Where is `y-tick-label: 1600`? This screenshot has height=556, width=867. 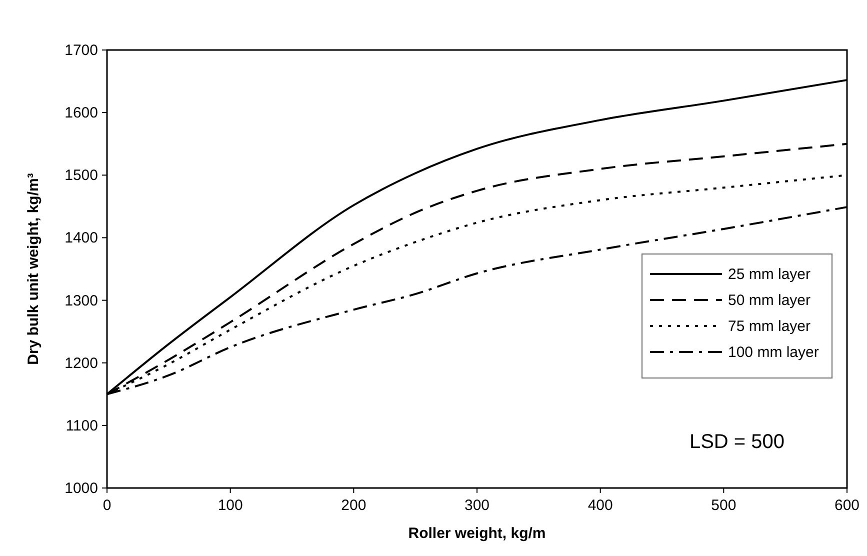
y-tick-label: 1600 is located at coordinates (81, 113).